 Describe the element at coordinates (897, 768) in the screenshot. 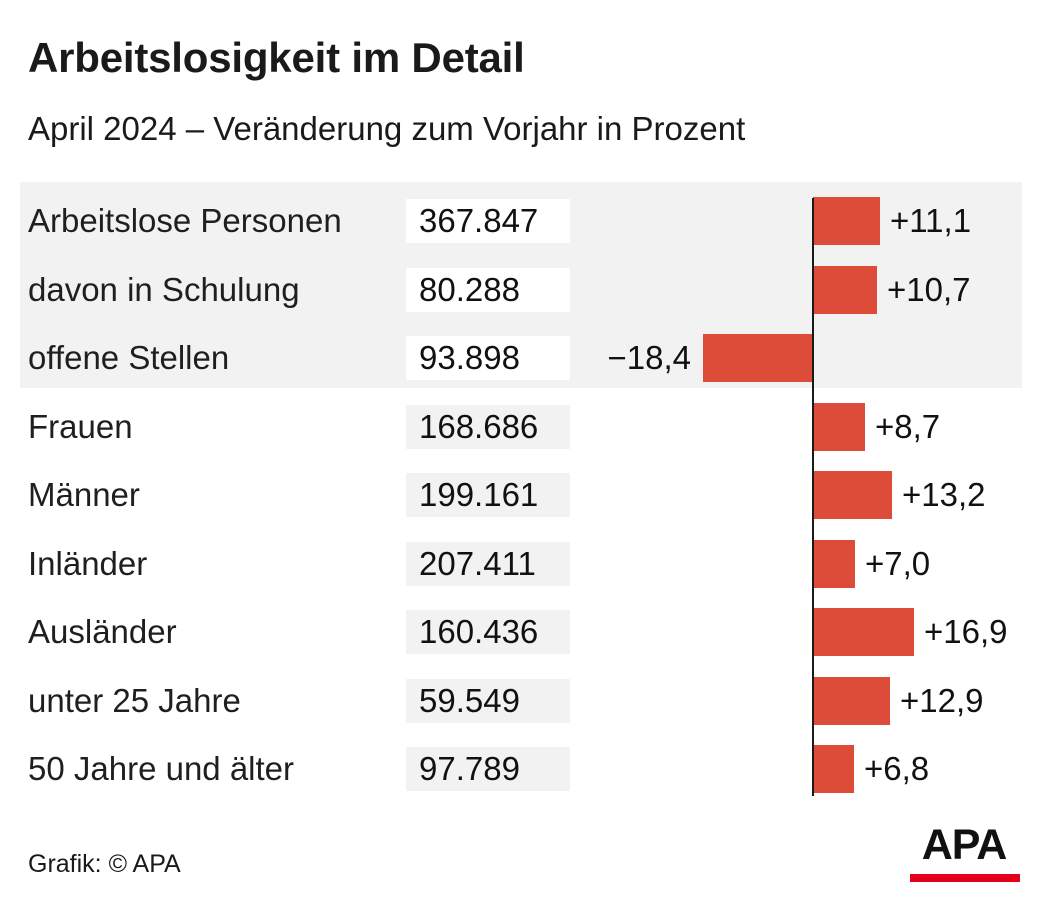

I see `change-value-label: +6,8` at that location.